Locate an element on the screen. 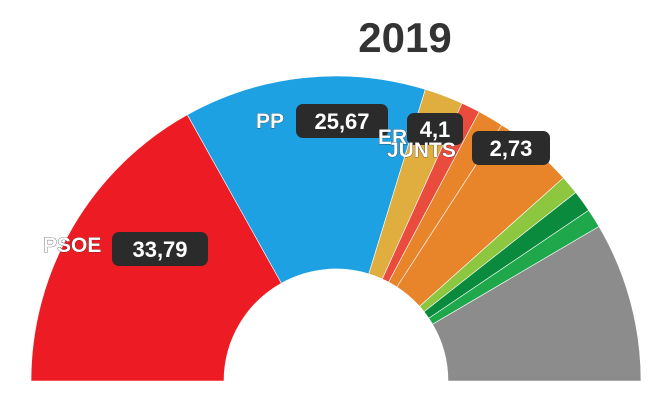 The image size is (672, 404). label-junts-name: JUNTS is located at coordinates (421, 150).